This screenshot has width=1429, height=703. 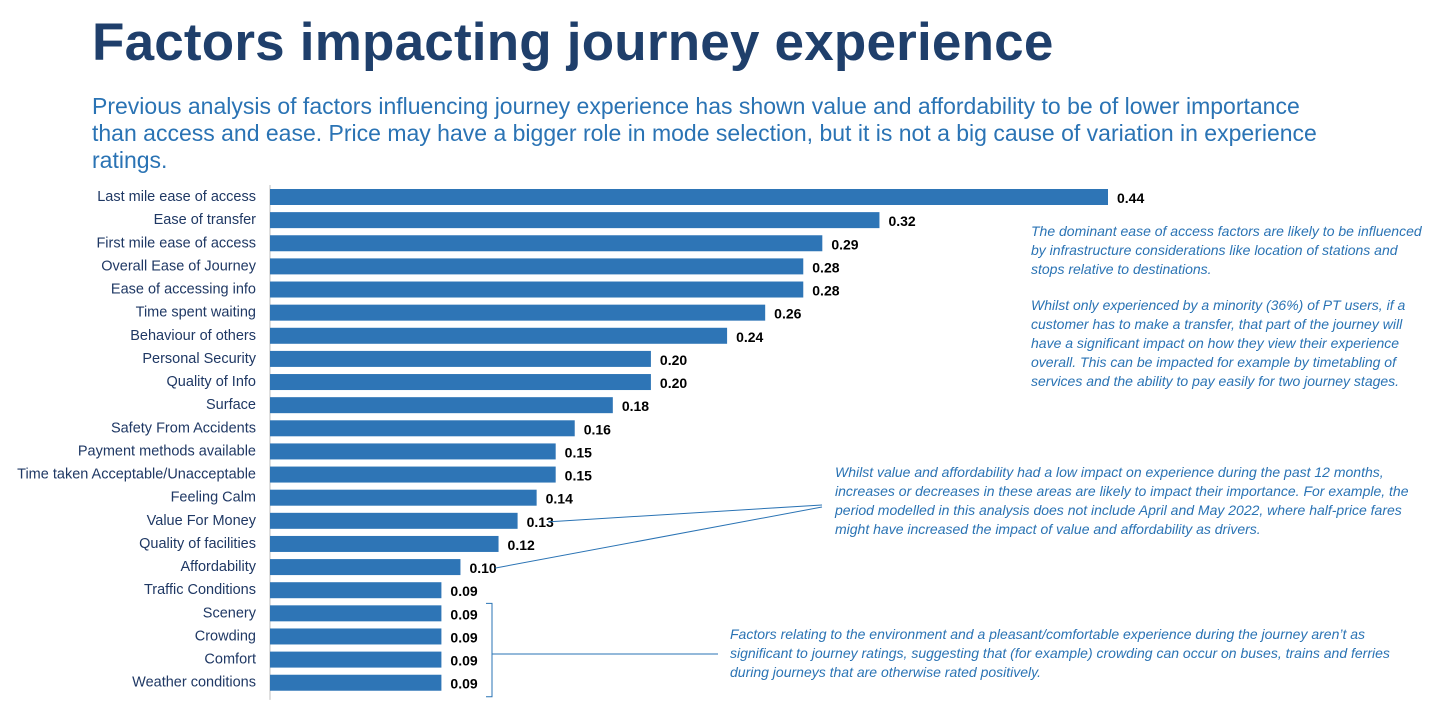 I want to click on category-label: Time taken Acceptable/Unacceptable, so click(x=136, y=475).